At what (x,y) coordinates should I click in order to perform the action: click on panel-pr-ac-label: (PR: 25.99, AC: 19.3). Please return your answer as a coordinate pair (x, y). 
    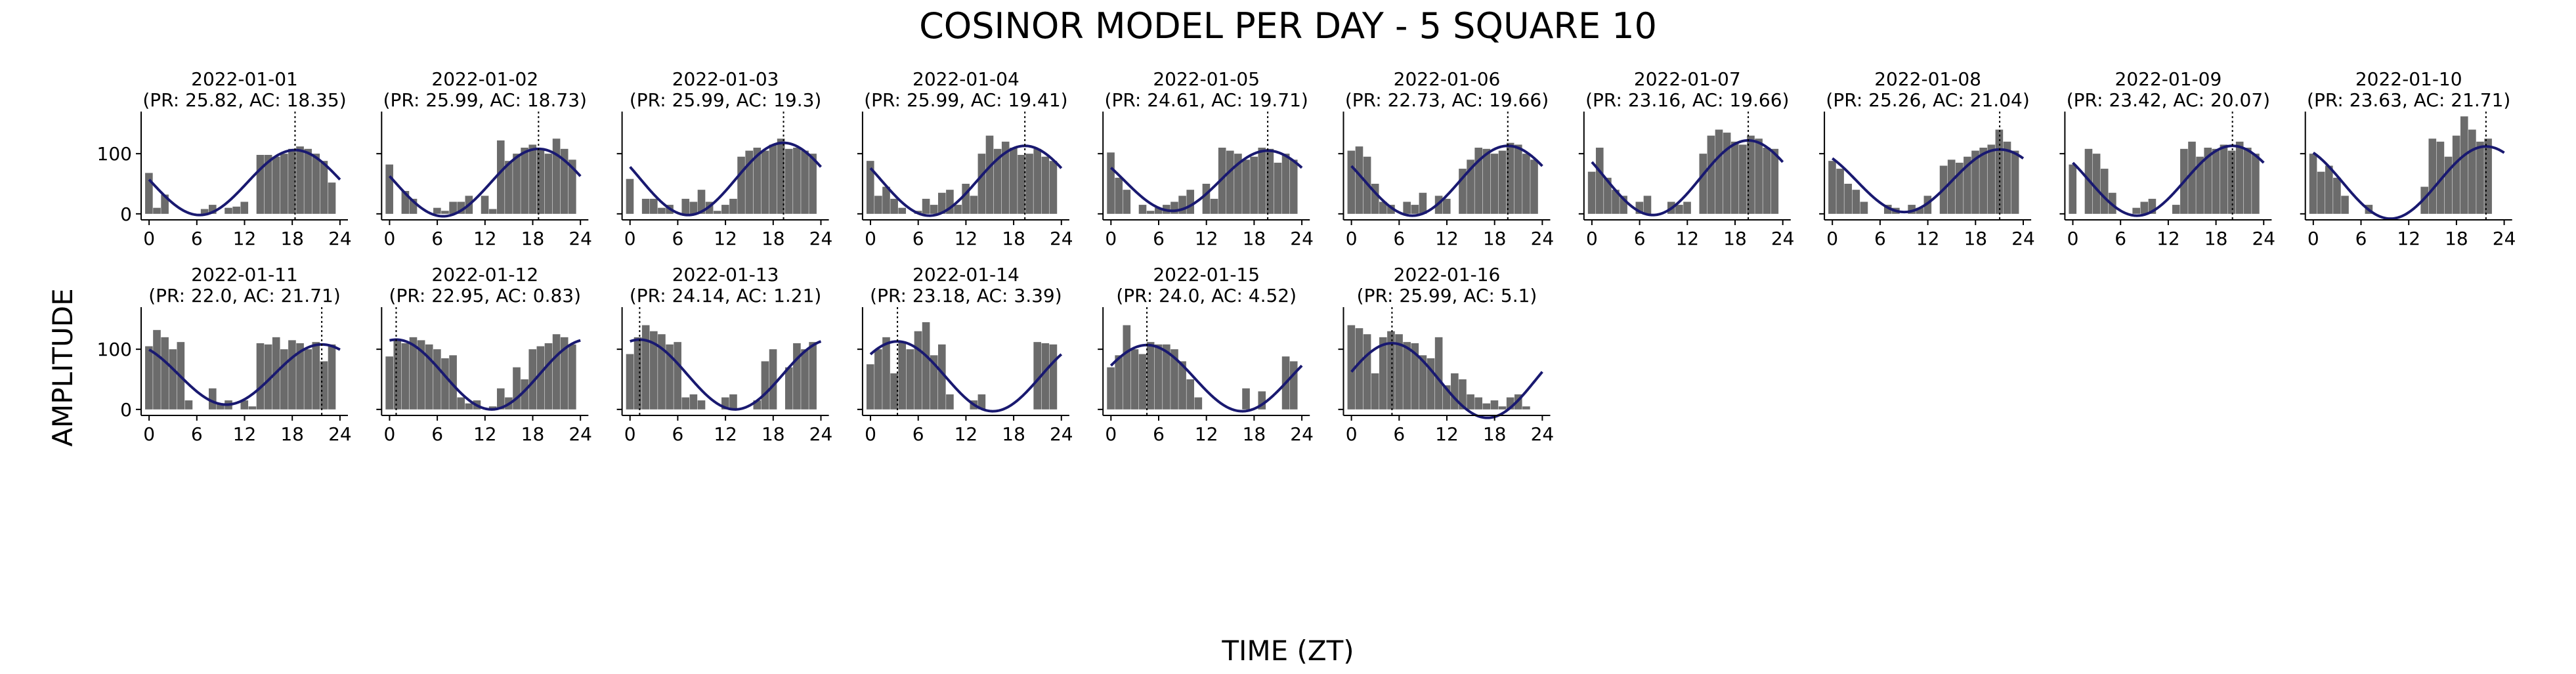
    Looking at the image, I should click on (726, 100).